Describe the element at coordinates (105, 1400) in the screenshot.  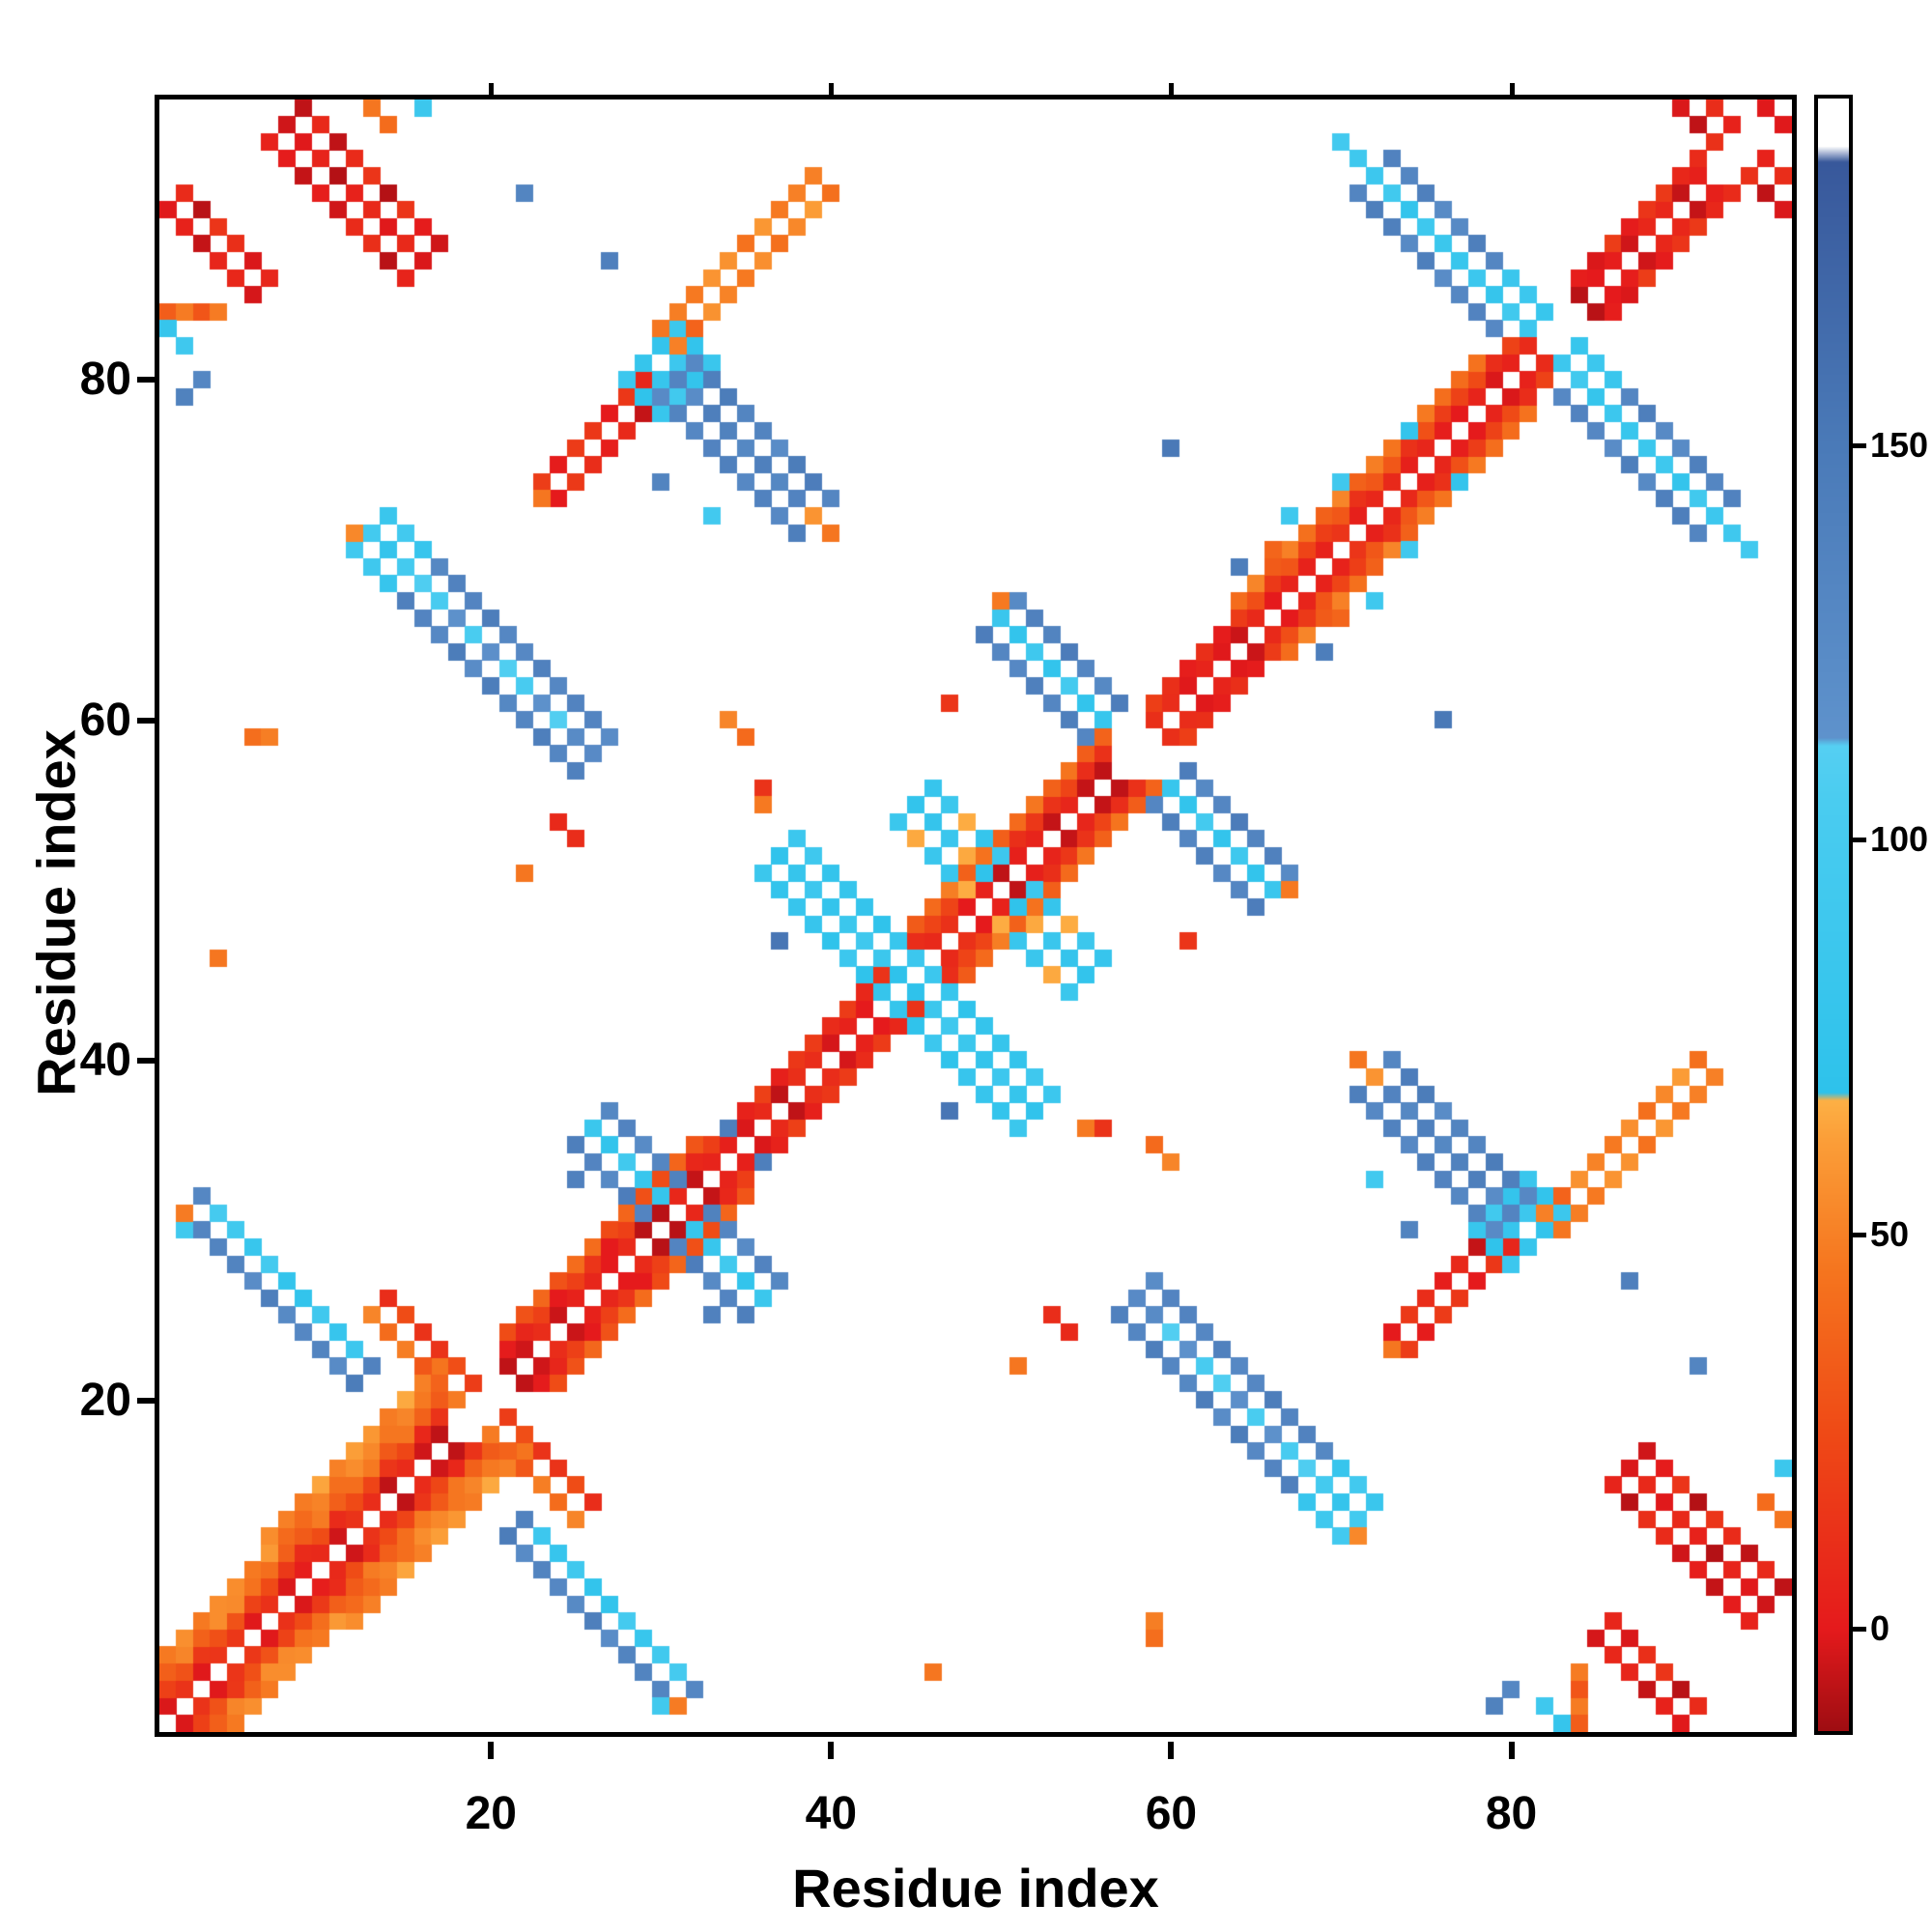
I see `y-tick-label: 20` at that location.